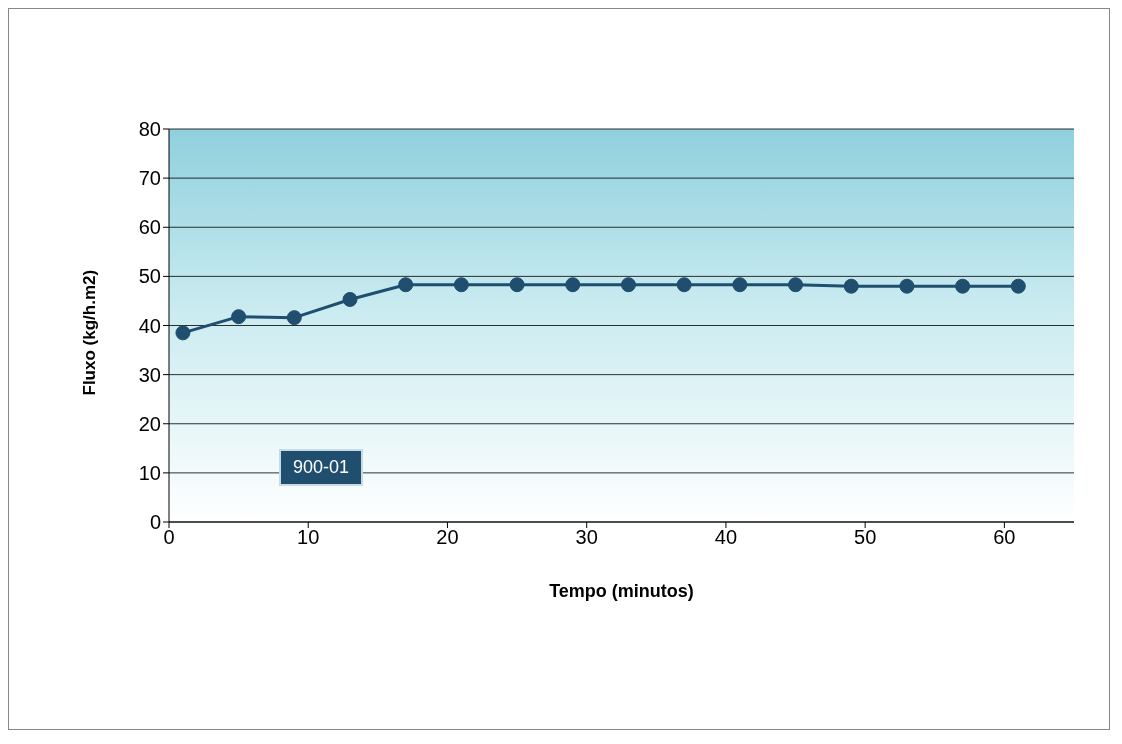 The height and width of the screenshot is (744, 1122). What do you see at coordinates (447, 537) in the screenshot?
I see `x-tick-label: 20` at bounding box center [447, 537].